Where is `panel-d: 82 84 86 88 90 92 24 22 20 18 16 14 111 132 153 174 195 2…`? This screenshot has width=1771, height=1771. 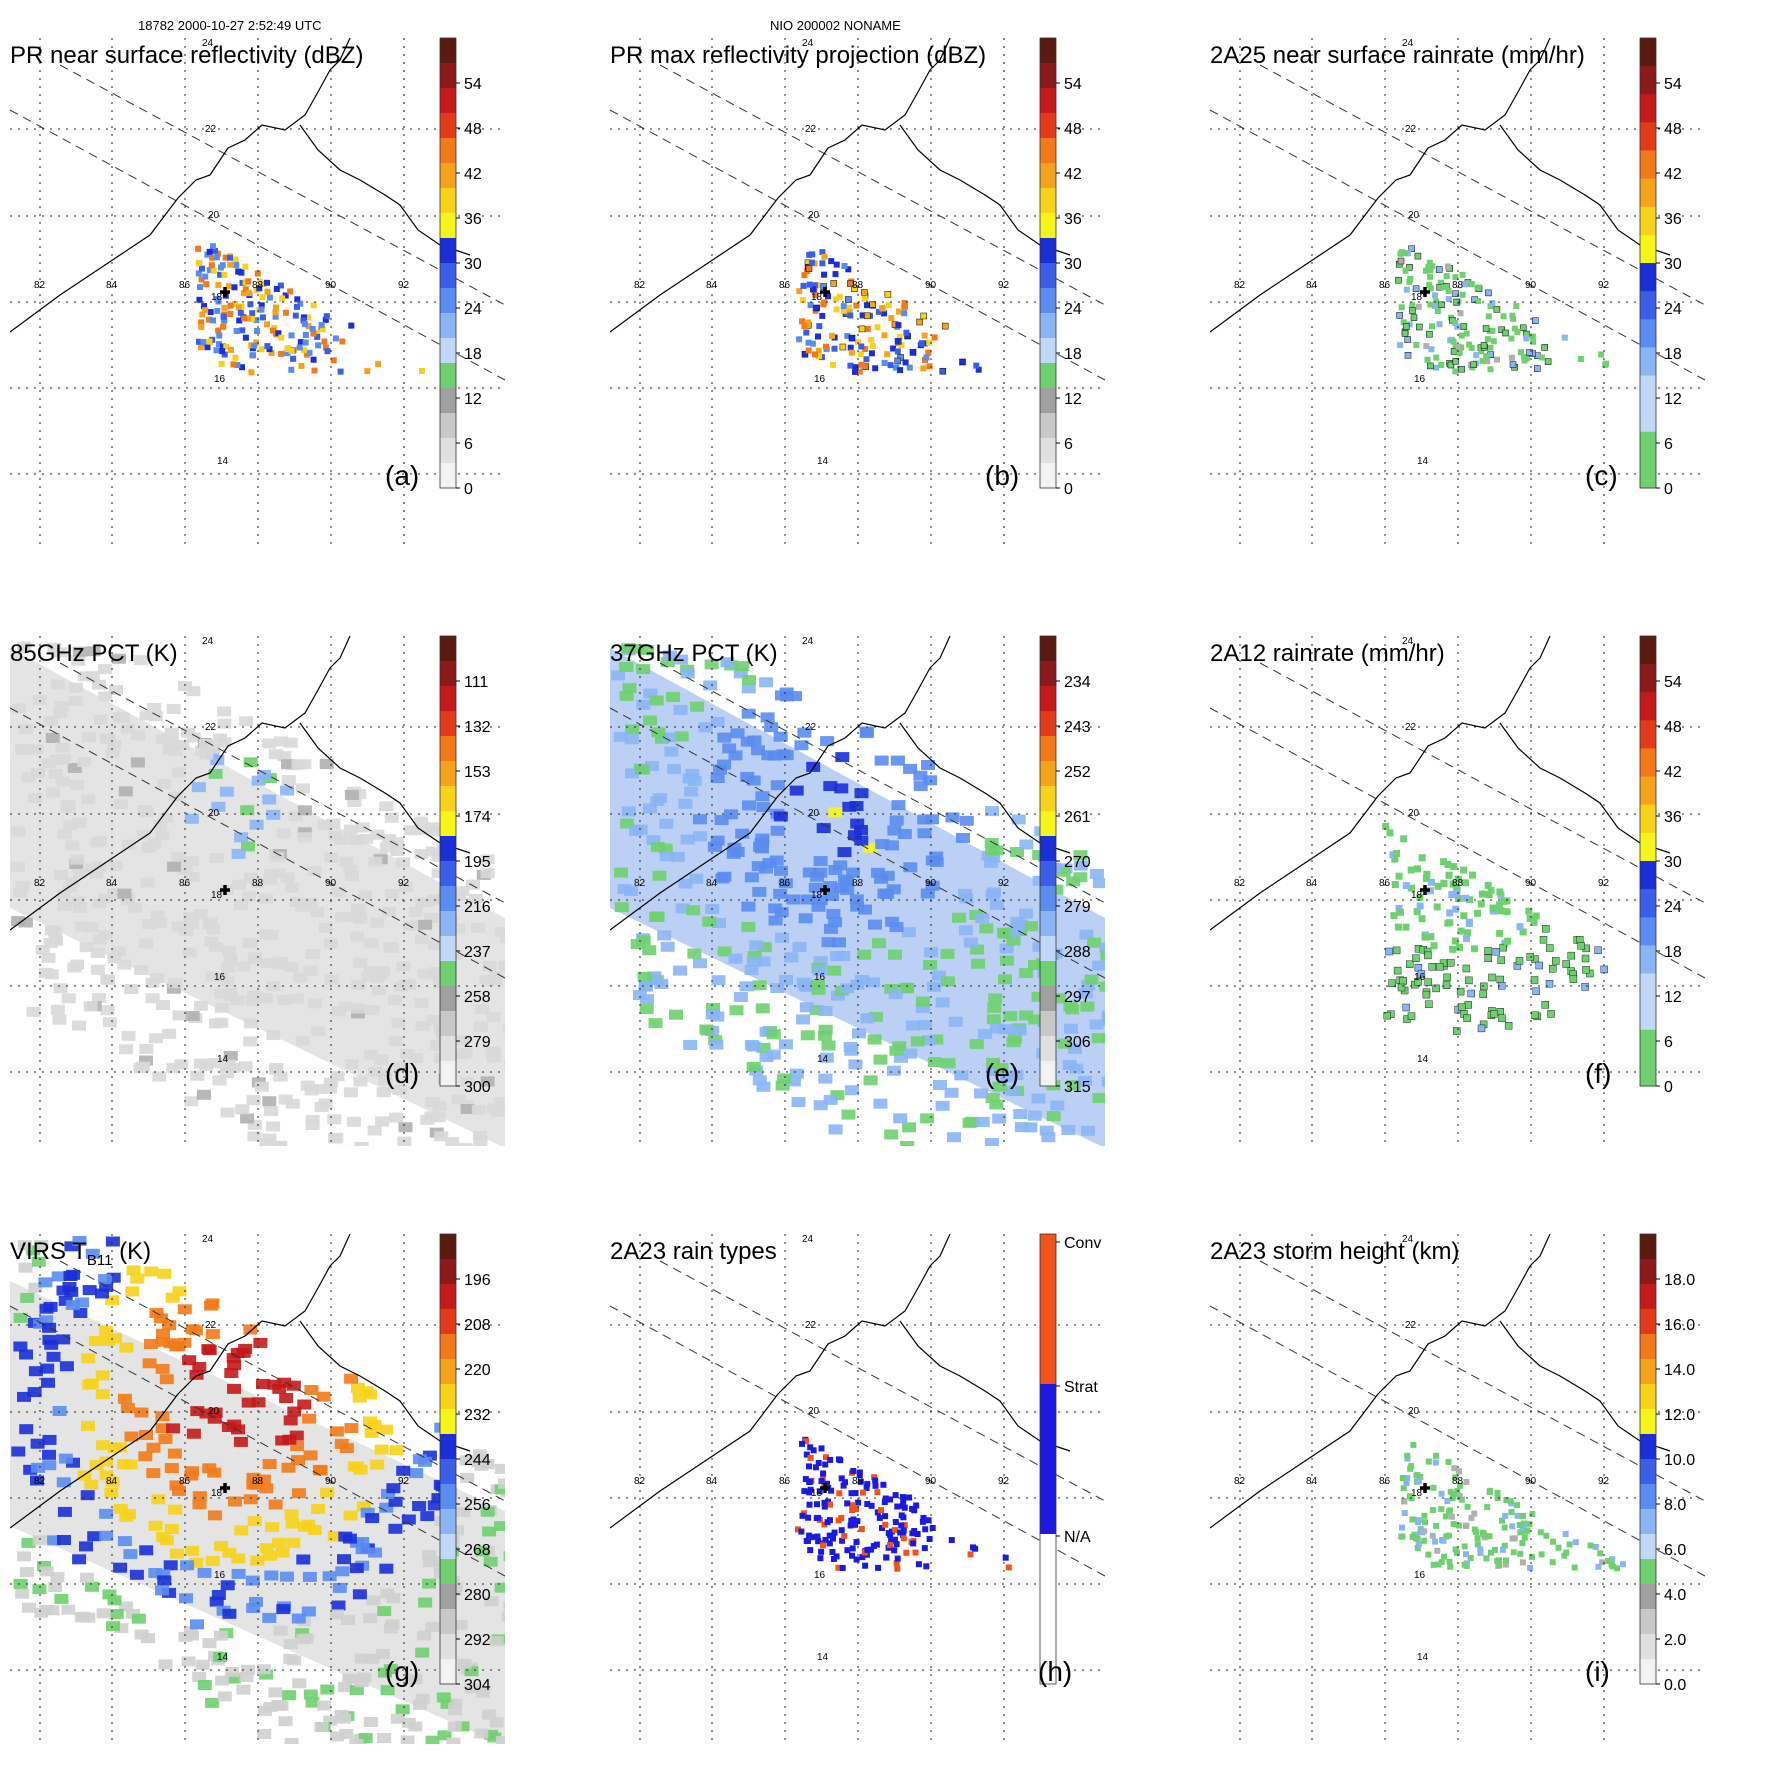
panel-d: 82 84 86 88 90 92 24 22 20 18 16 14 111 132 153 174 195 2… is located at coordinates (290, 898).